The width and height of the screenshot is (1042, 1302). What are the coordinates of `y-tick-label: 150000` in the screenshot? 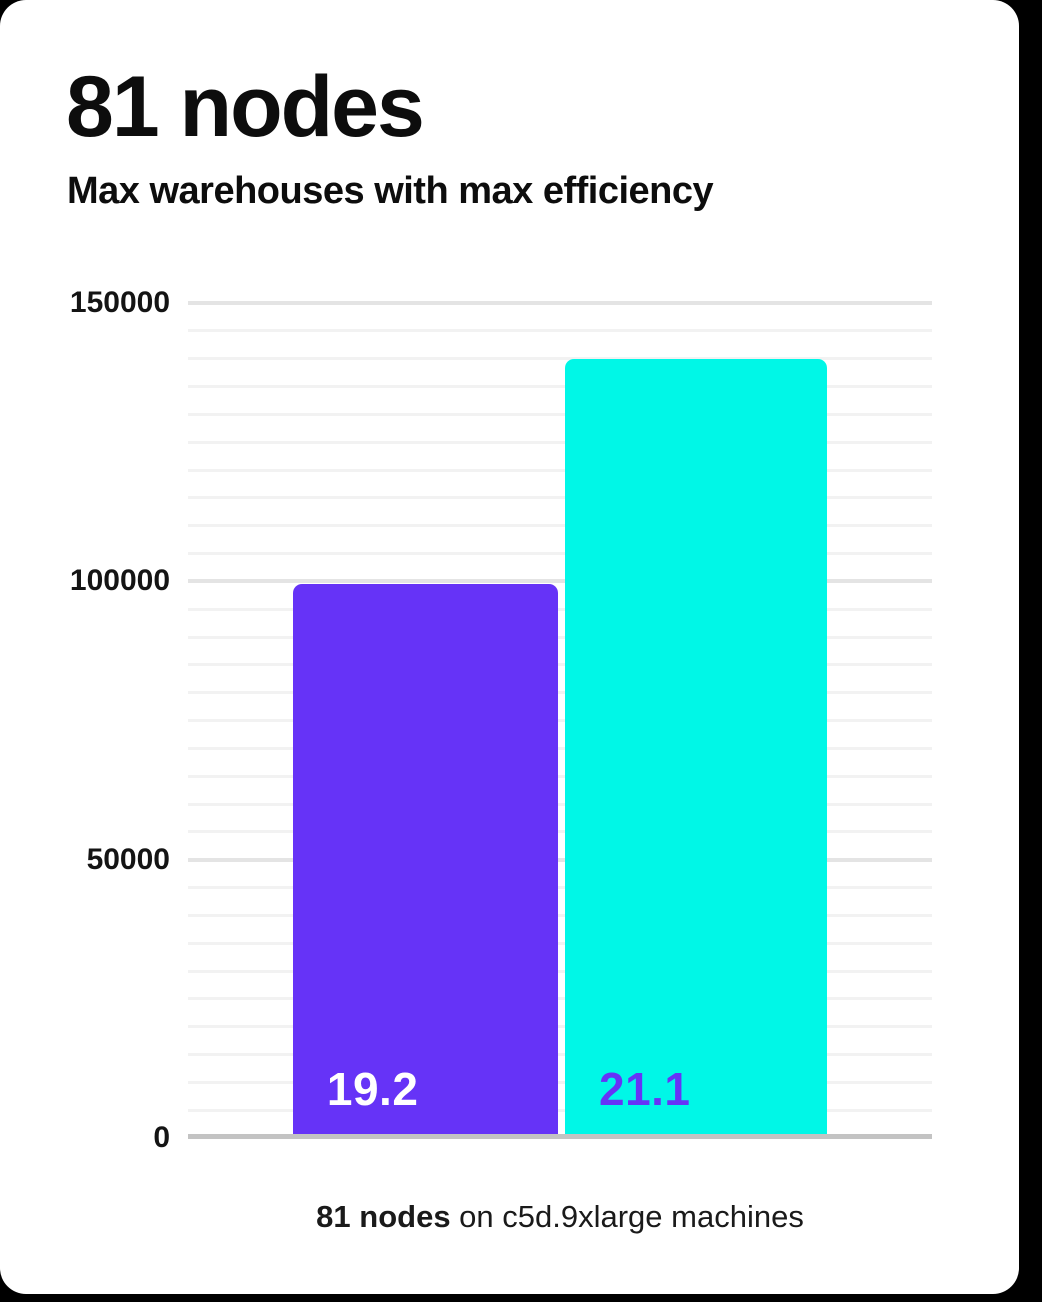 It's located at (119, 302).